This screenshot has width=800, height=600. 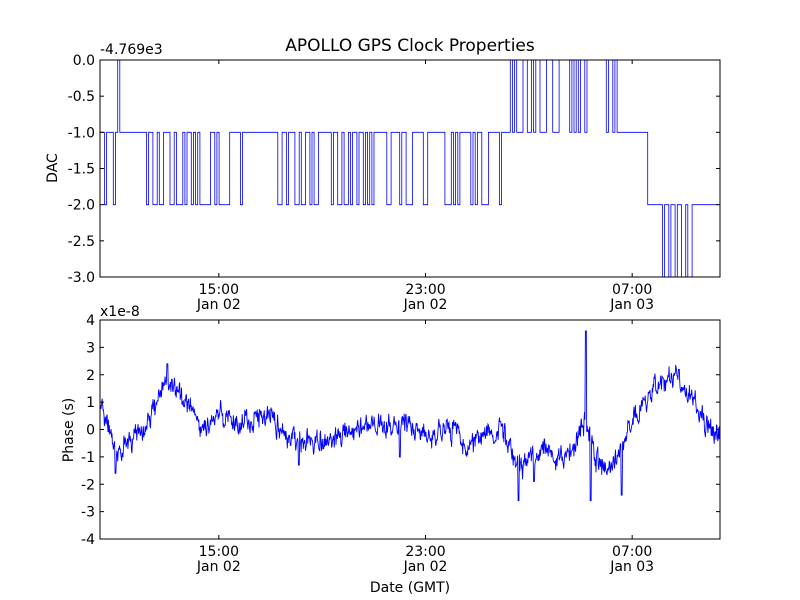 What do you see at coordinates (81, 133) in the screenshot?
I see `y-tick-label: -1.0` at bounding box center [81, 133].